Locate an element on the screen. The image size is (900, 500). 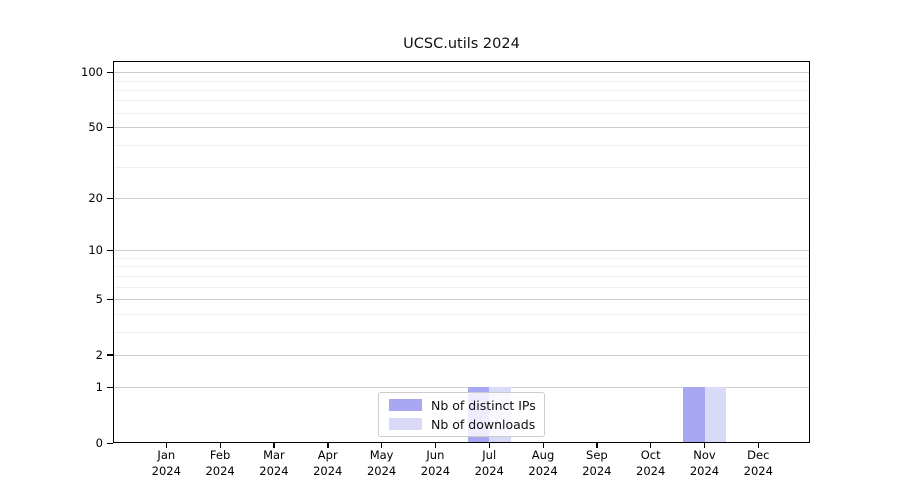
legend-item-distinct-ips: Nb of distinct IPs is located at coordinates (466, 405).